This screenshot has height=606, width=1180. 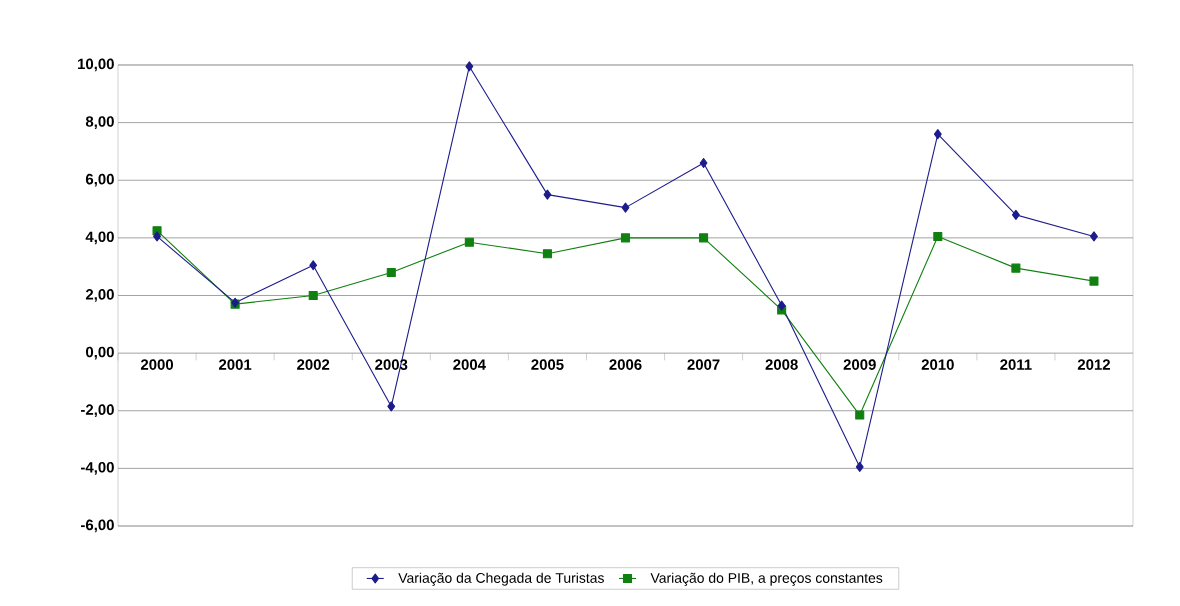 What do you see at coordinates (157, 364) in the screenshot?
I see `x-tick-label: 2000` at bounding box center [157, 364].